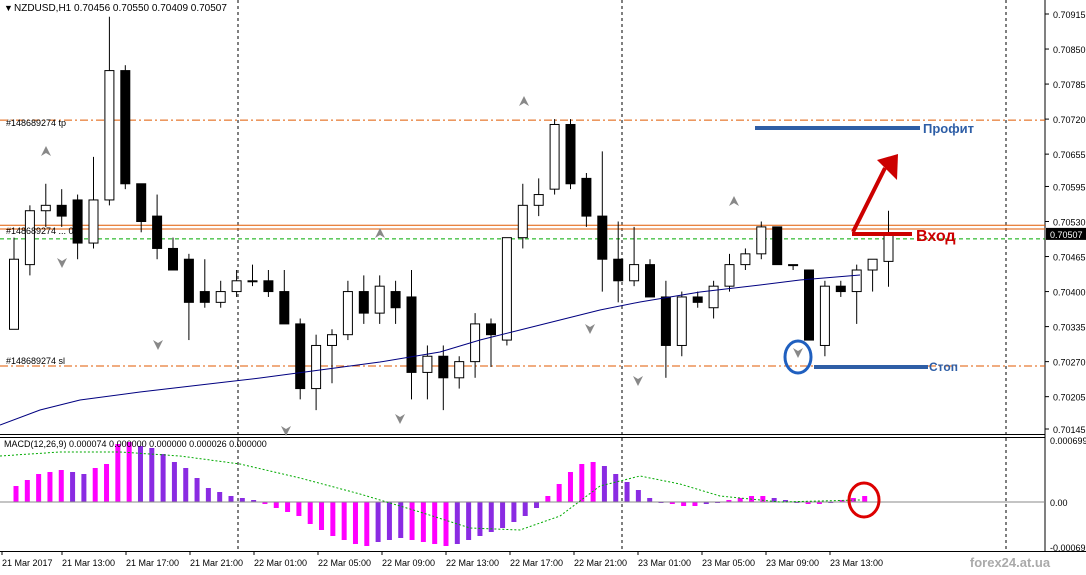 The width and height of the screenshot is (1086, 575). Describe the element at coordinates (887, 167) in the screenshot. I see `profit-arrow-head` at that location.